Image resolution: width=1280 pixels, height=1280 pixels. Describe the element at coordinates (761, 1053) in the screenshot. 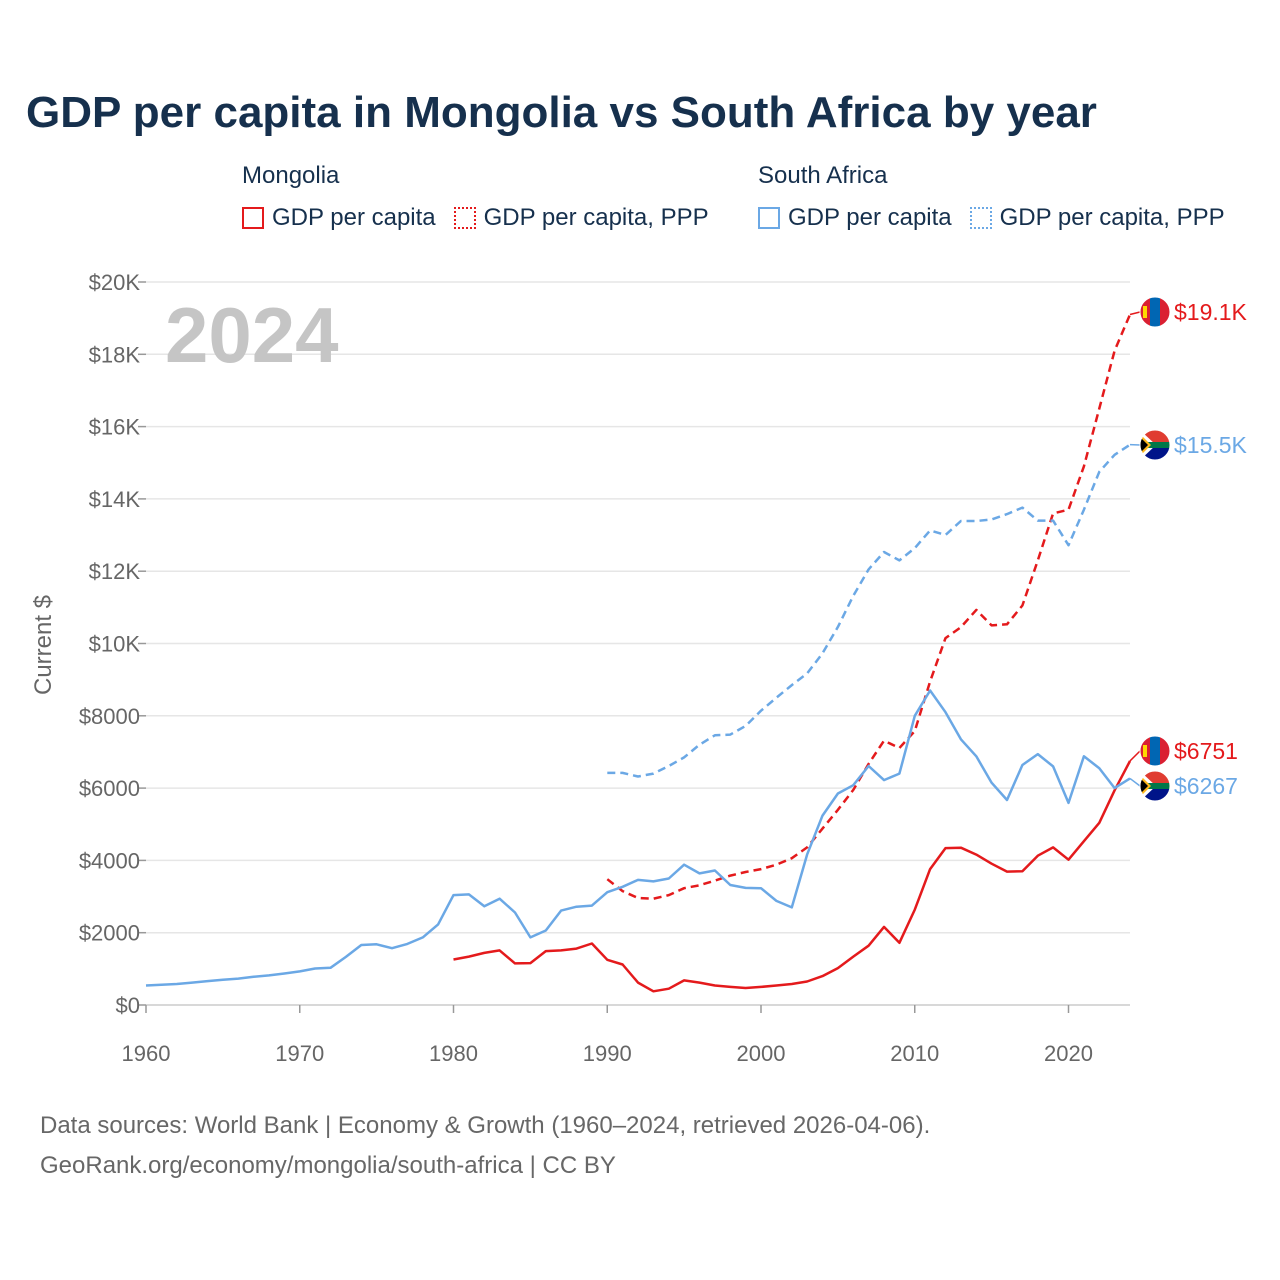

I see `x-tick-label: 2000` at that location.